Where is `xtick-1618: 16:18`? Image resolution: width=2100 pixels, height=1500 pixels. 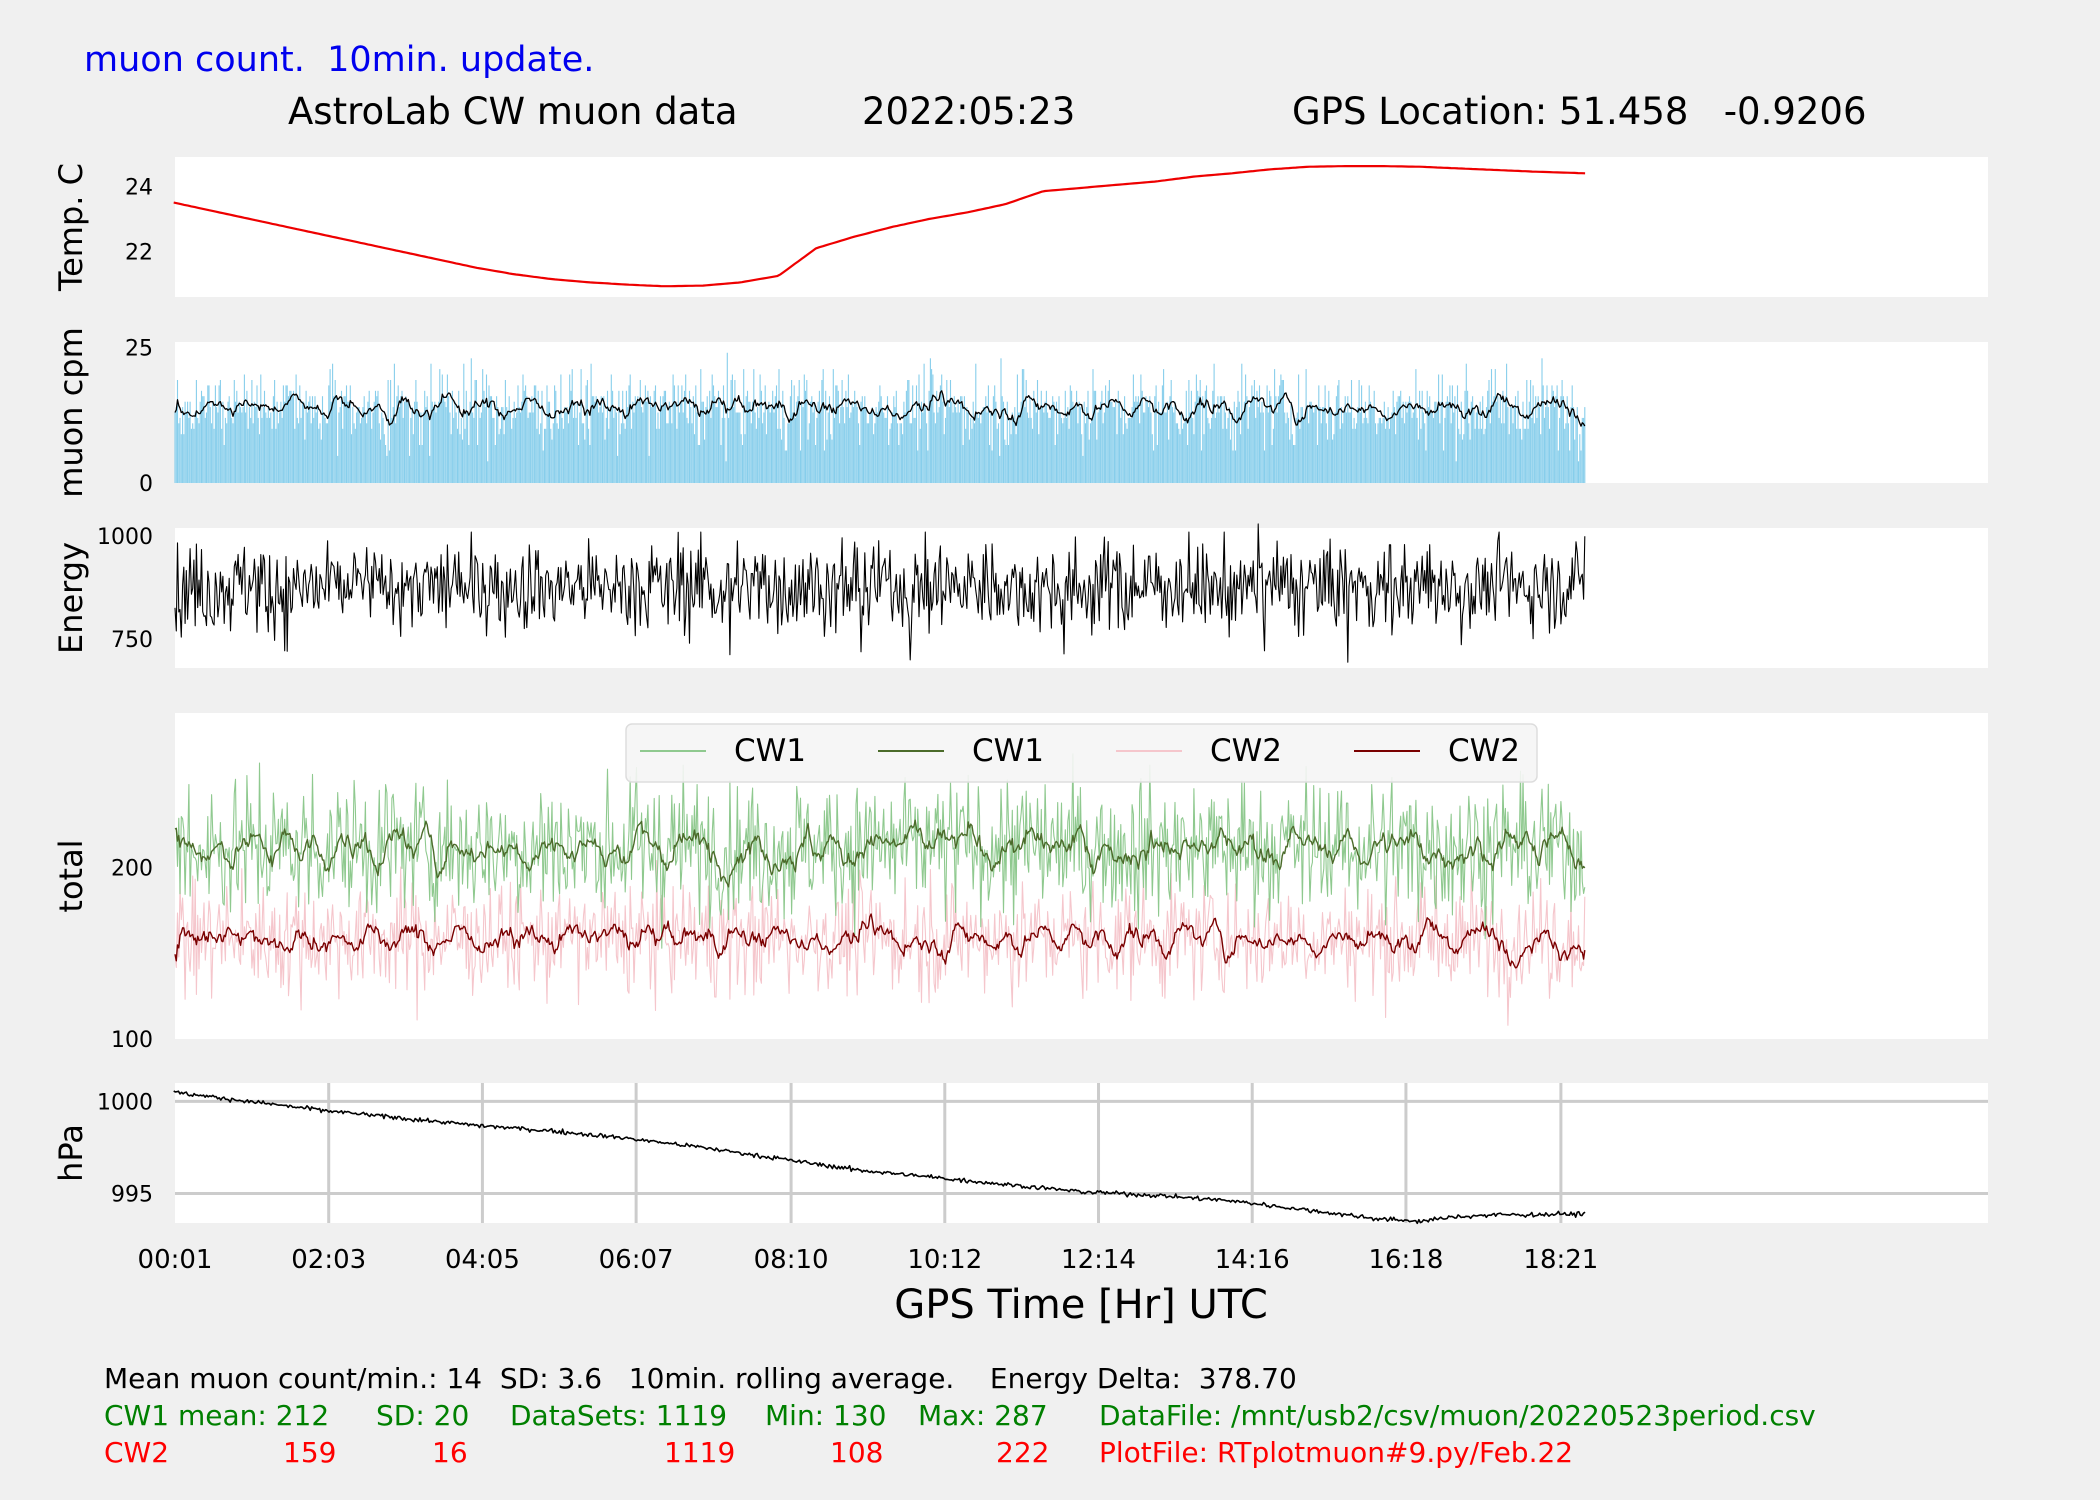
xtick-1618: 16:18 is located at coordinates (1405, 1260).